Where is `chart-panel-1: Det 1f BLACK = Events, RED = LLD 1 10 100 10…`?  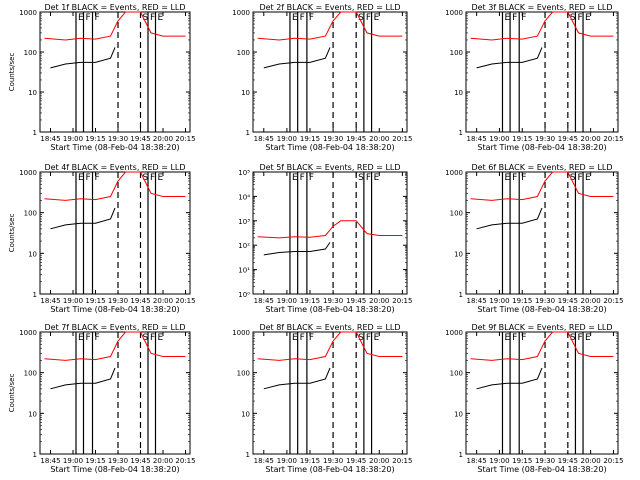 chart-panel-1: Det 1f BLACK = Events, RED = LLD 1 10 100 10… is located at coordinates (102, 77).